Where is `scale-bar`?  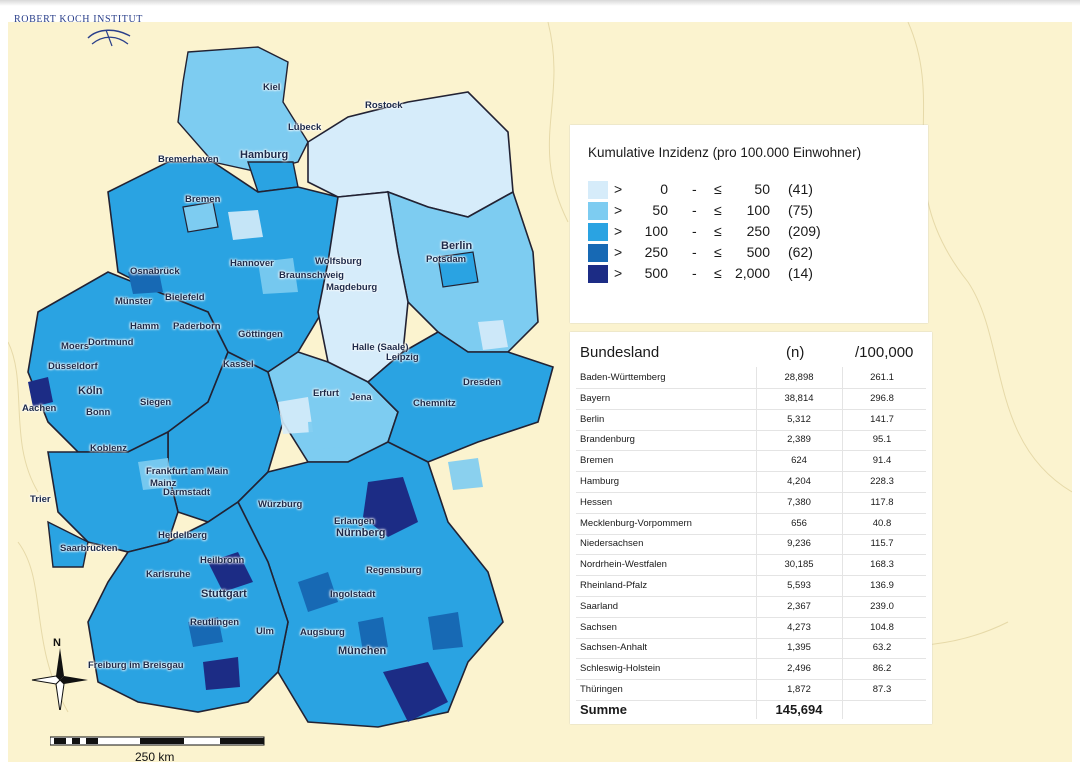 scale-bar is located at coordinates (157, 741).